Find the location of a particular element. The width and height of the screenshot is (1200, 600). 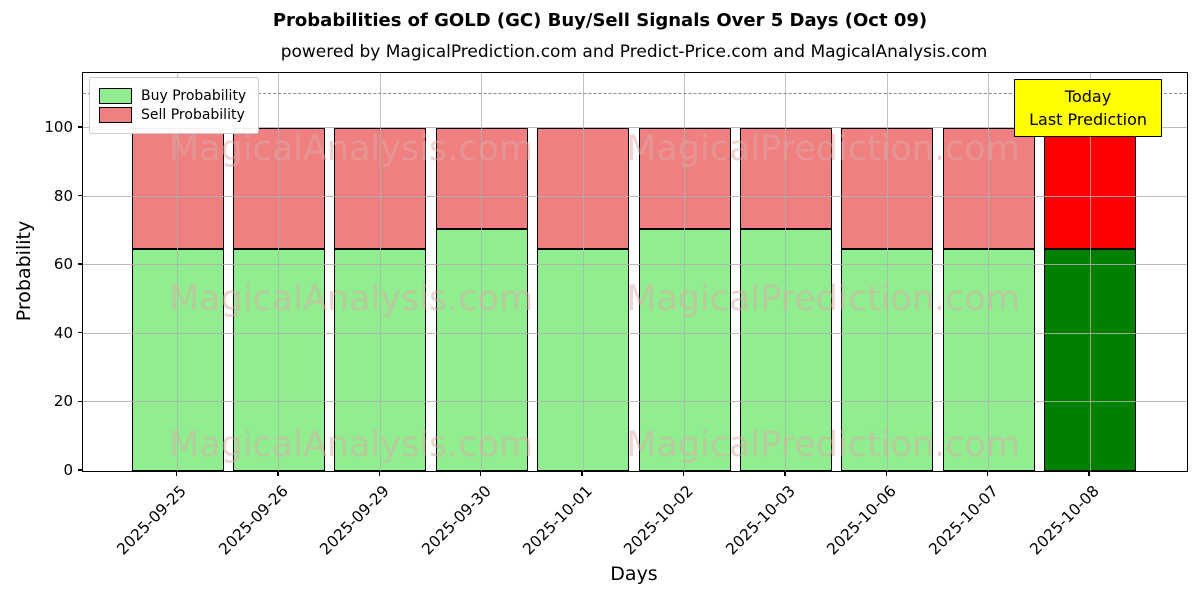

x-tick-label-2025-09-30: 2025-09-30 is located at coordinates (456, 520).